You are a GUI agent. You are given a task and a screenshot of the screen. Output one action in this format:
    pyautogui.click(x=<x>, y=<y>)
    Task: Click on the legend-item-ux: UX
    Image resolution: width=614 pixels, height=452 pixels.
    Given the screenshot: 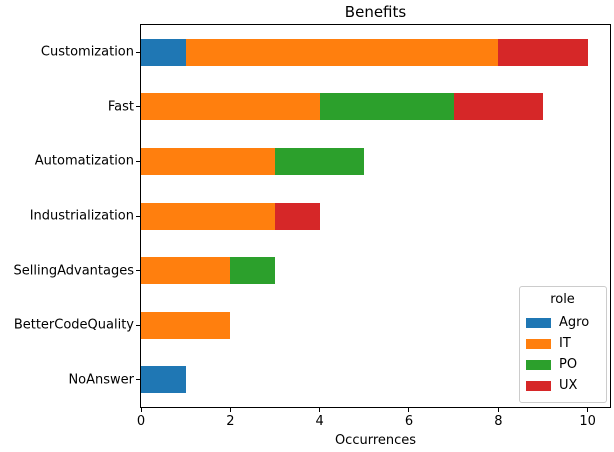 What is the action you would take?
    pyautogui.click(x=562, y=385)
    